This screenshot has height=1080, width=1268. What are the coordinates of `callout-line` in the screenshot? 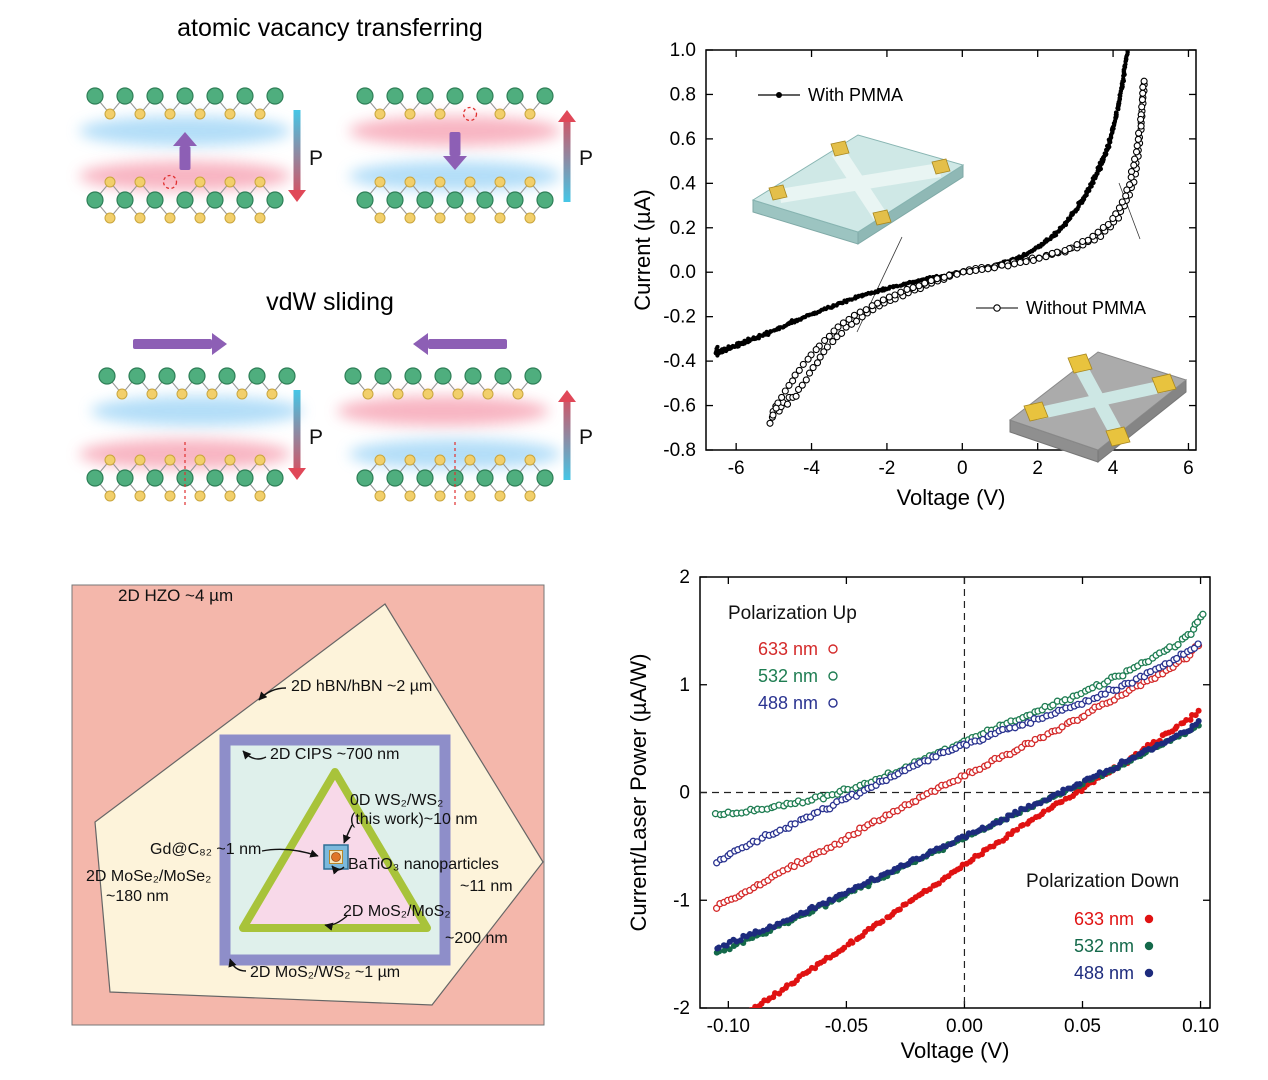 It's located at (1129, 211).